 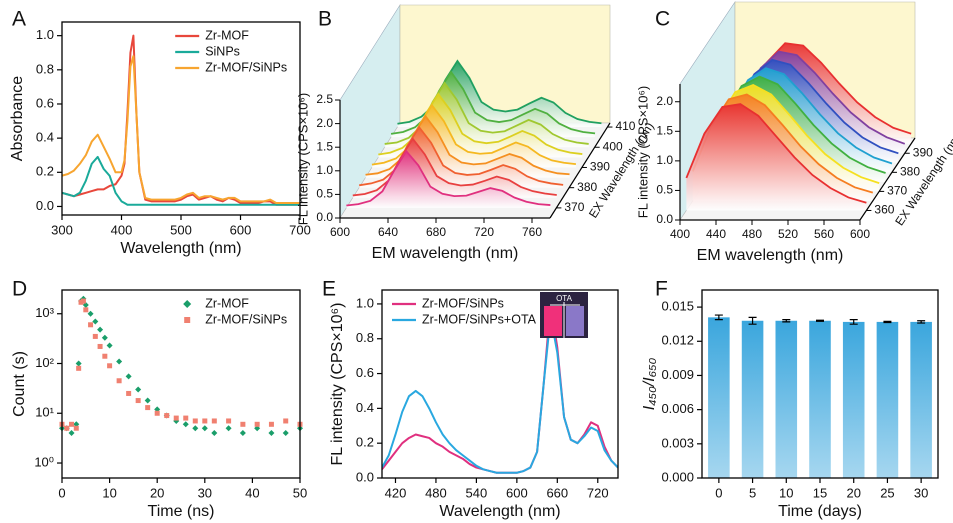 I want to click on x-tick-label: 560, so click(x=824, y=234).